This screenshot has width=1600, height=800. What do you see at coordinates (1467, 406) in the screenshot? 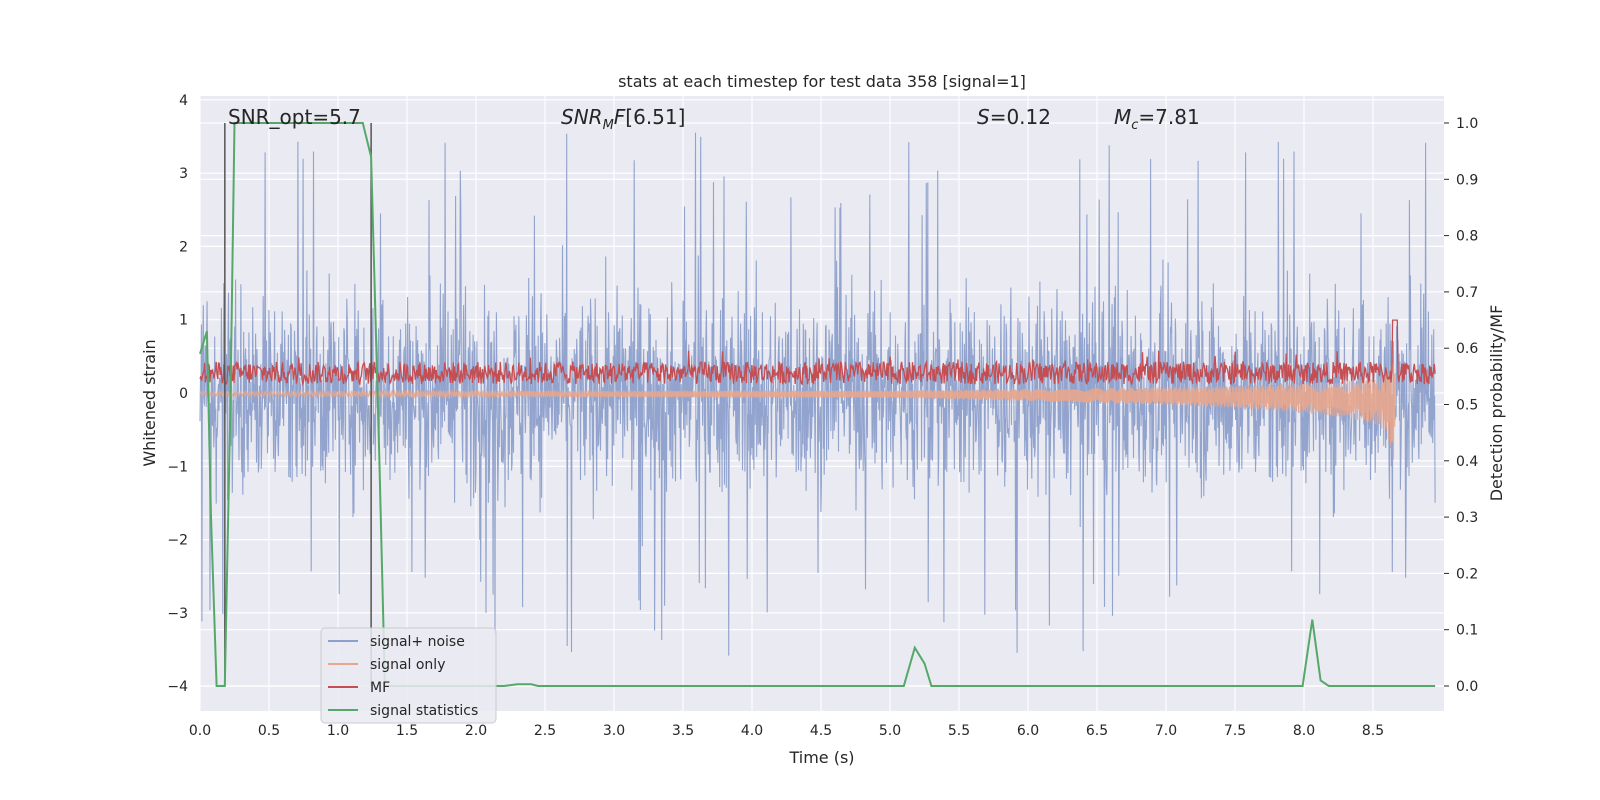
I see `y-right-tick-label: 0.5` at bounding box center [1467, 406].